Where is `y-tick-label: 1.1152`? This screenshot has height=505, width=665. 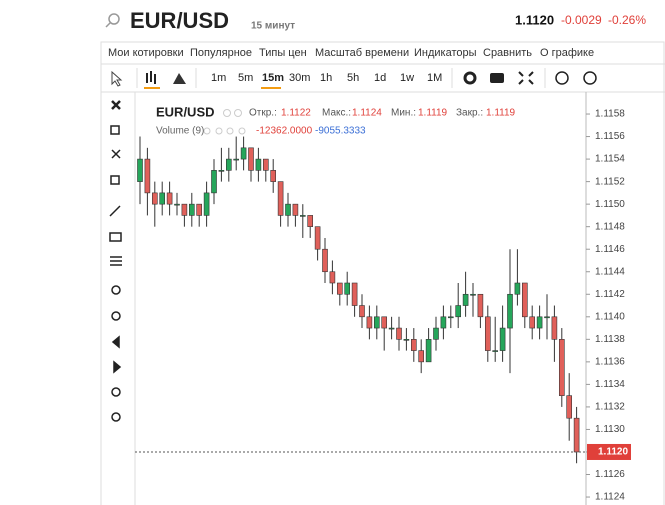 y-tick-label: 1.1152 is located at coordinates (610, 181).